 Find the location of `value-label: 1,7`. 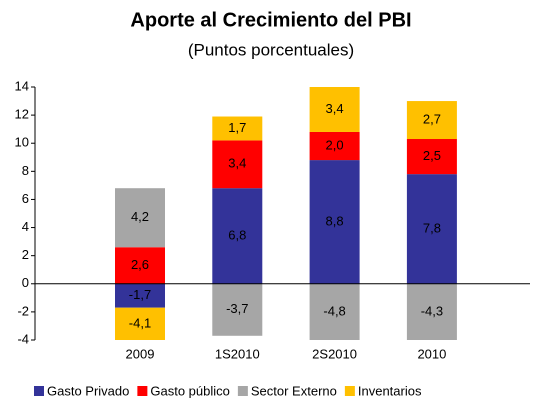

value-label: 1,7 is located at coordinates (237, 127).